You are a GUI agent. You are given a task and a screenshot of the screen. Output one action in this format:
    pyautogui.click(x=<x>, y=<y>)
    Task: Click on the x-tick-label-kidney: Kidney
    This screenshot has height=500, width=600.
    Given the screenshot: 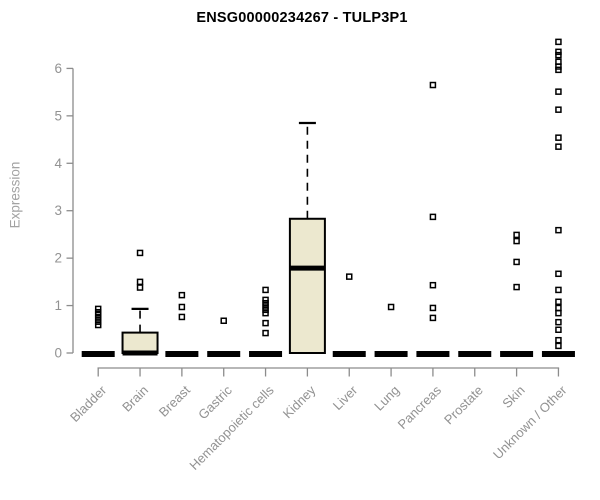 What is the action you would take?
    pyautogui.click(x=299, y=401)
    